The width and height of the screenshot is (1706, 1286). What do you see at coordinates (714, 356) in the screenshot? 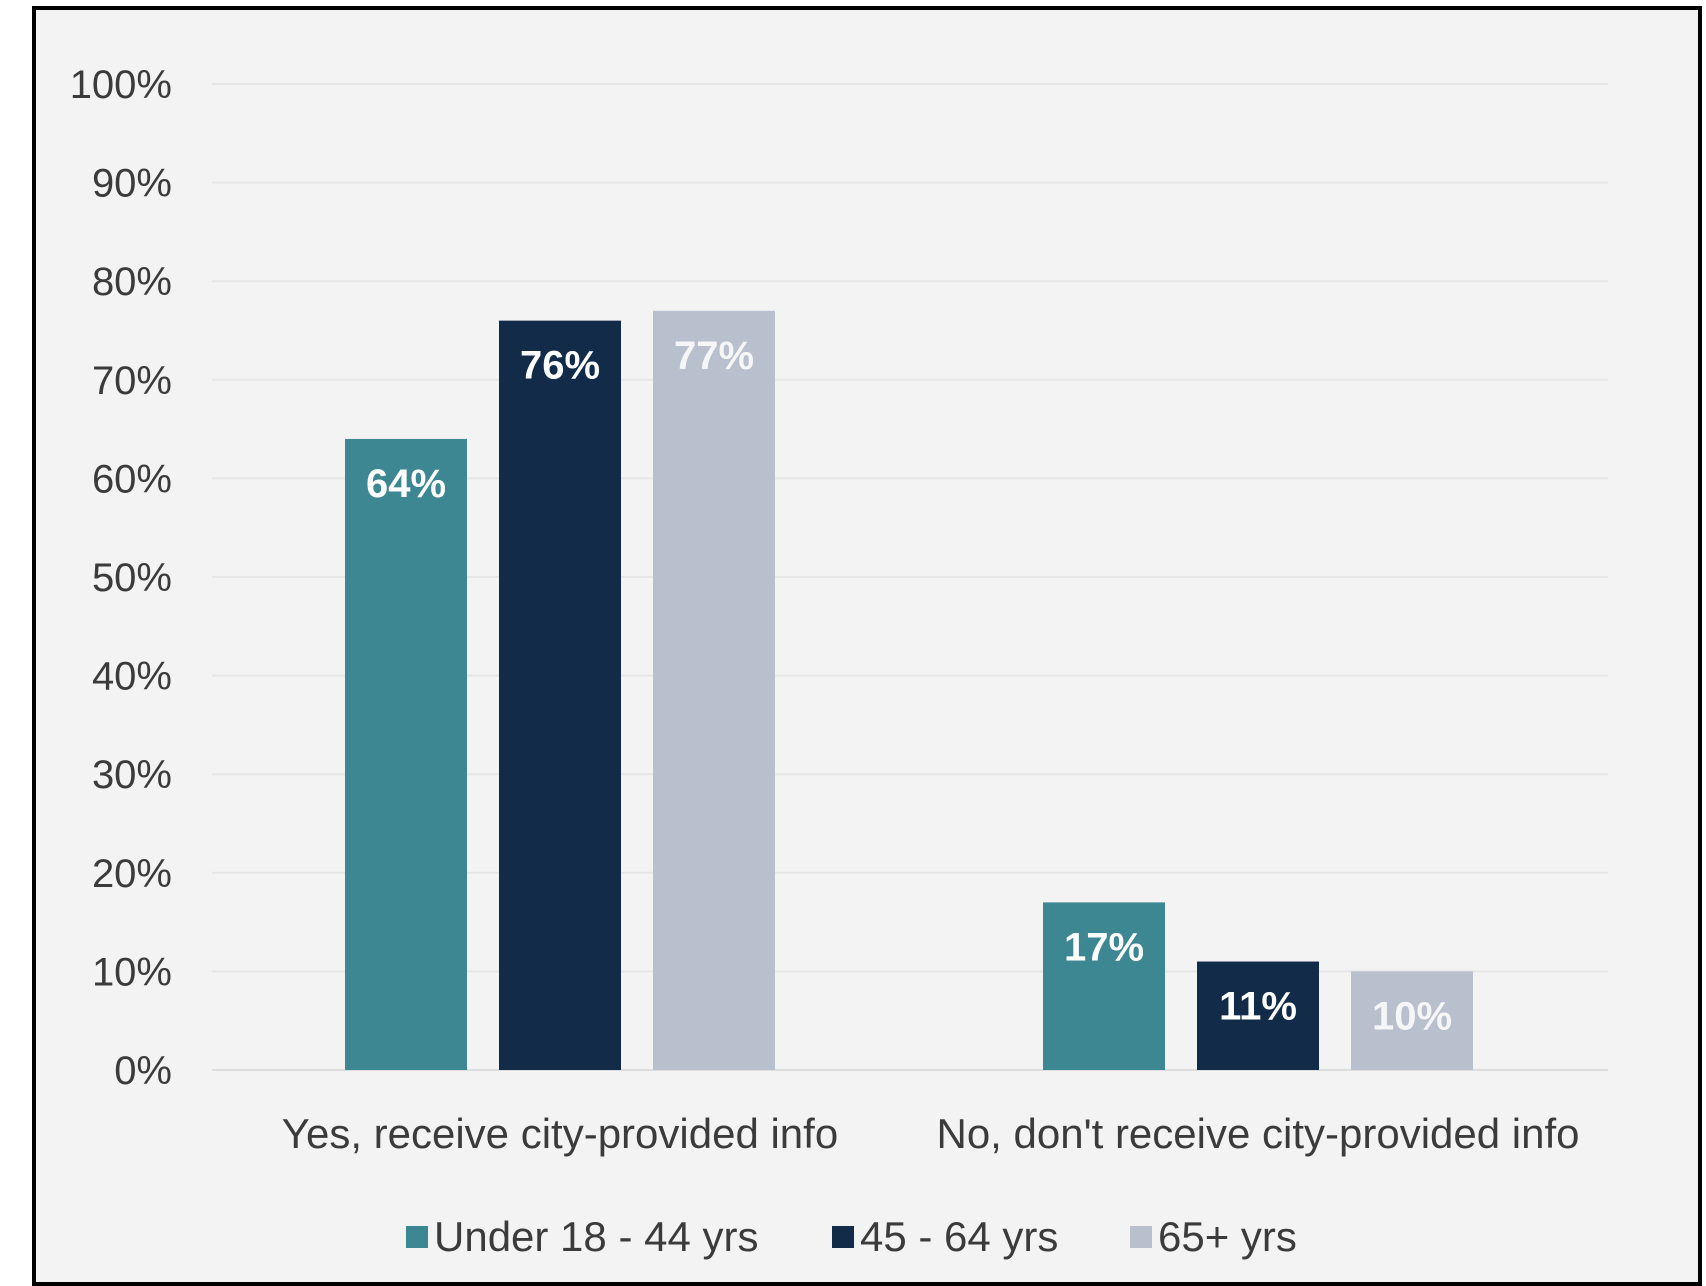
I see `data-label: 77%` at bounding box center [714, 356].